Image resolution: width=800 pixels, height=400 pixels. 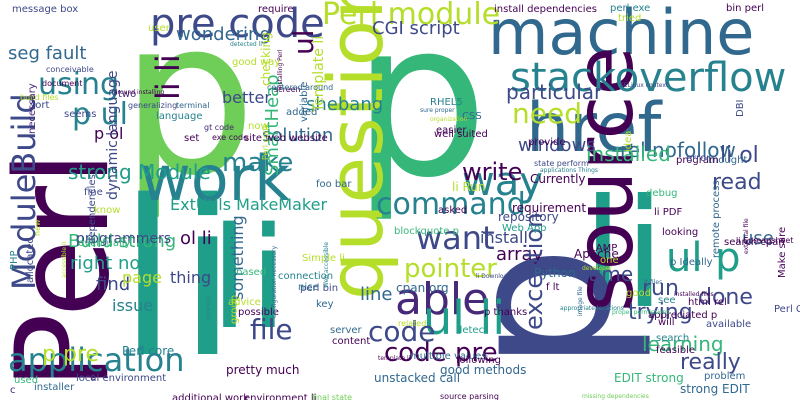 I want to click on cloud-word: li Download, so click(x=494, y=276).